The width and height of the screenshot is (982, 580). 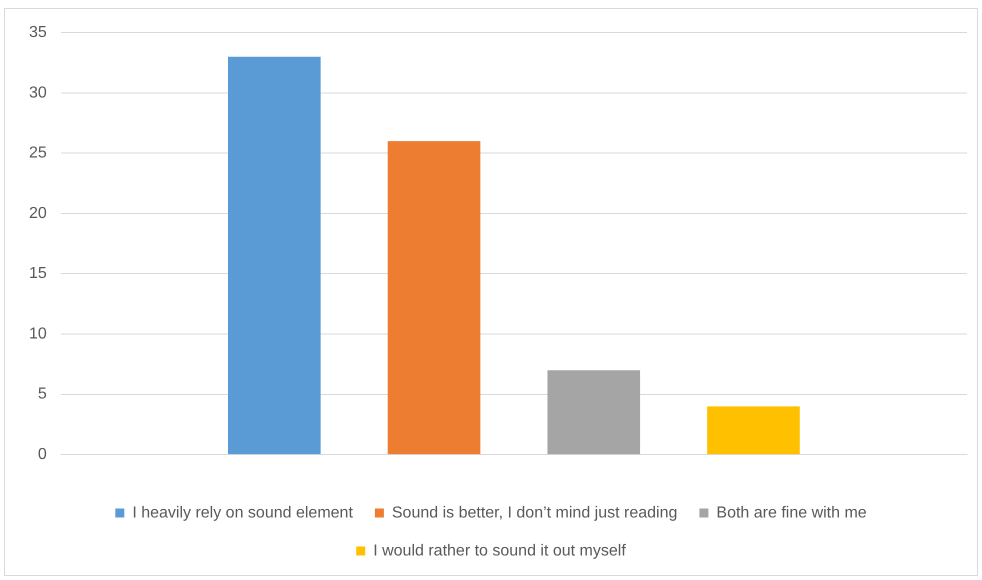 What do you see at coordinates (38, 213) in the screenshot?
I see `y-tick-label: 20` at bounding box center [38, 213].